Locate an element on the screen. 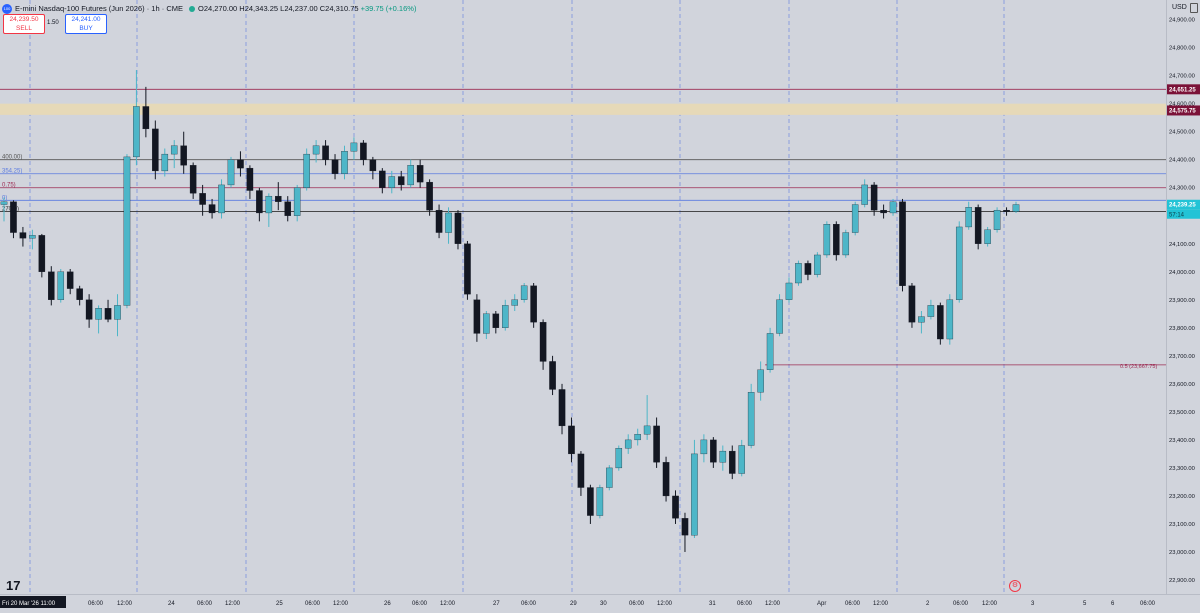 This screenshot has height=613, width=1200. tradingview-logo: 17 is located at coordinates (13, 585).